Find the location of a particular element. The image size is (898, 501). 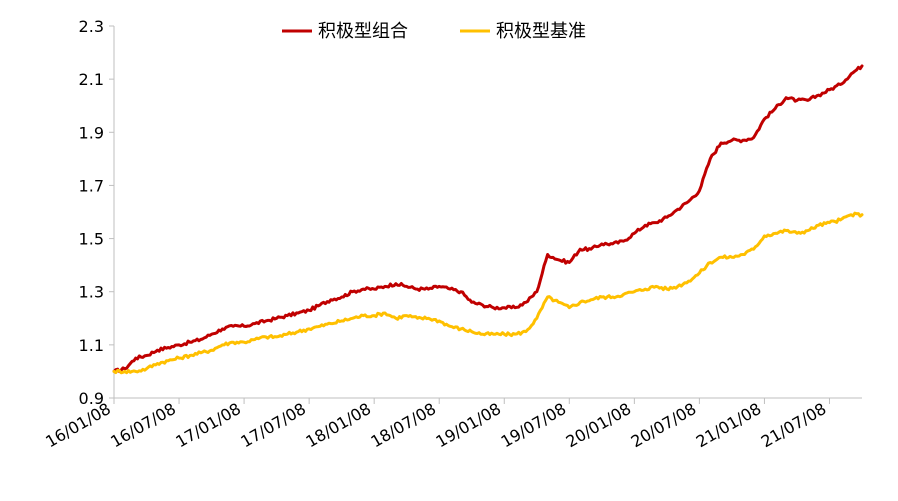

legend: 积极型组合 积极型基准 is located at coordinates (434, 31).